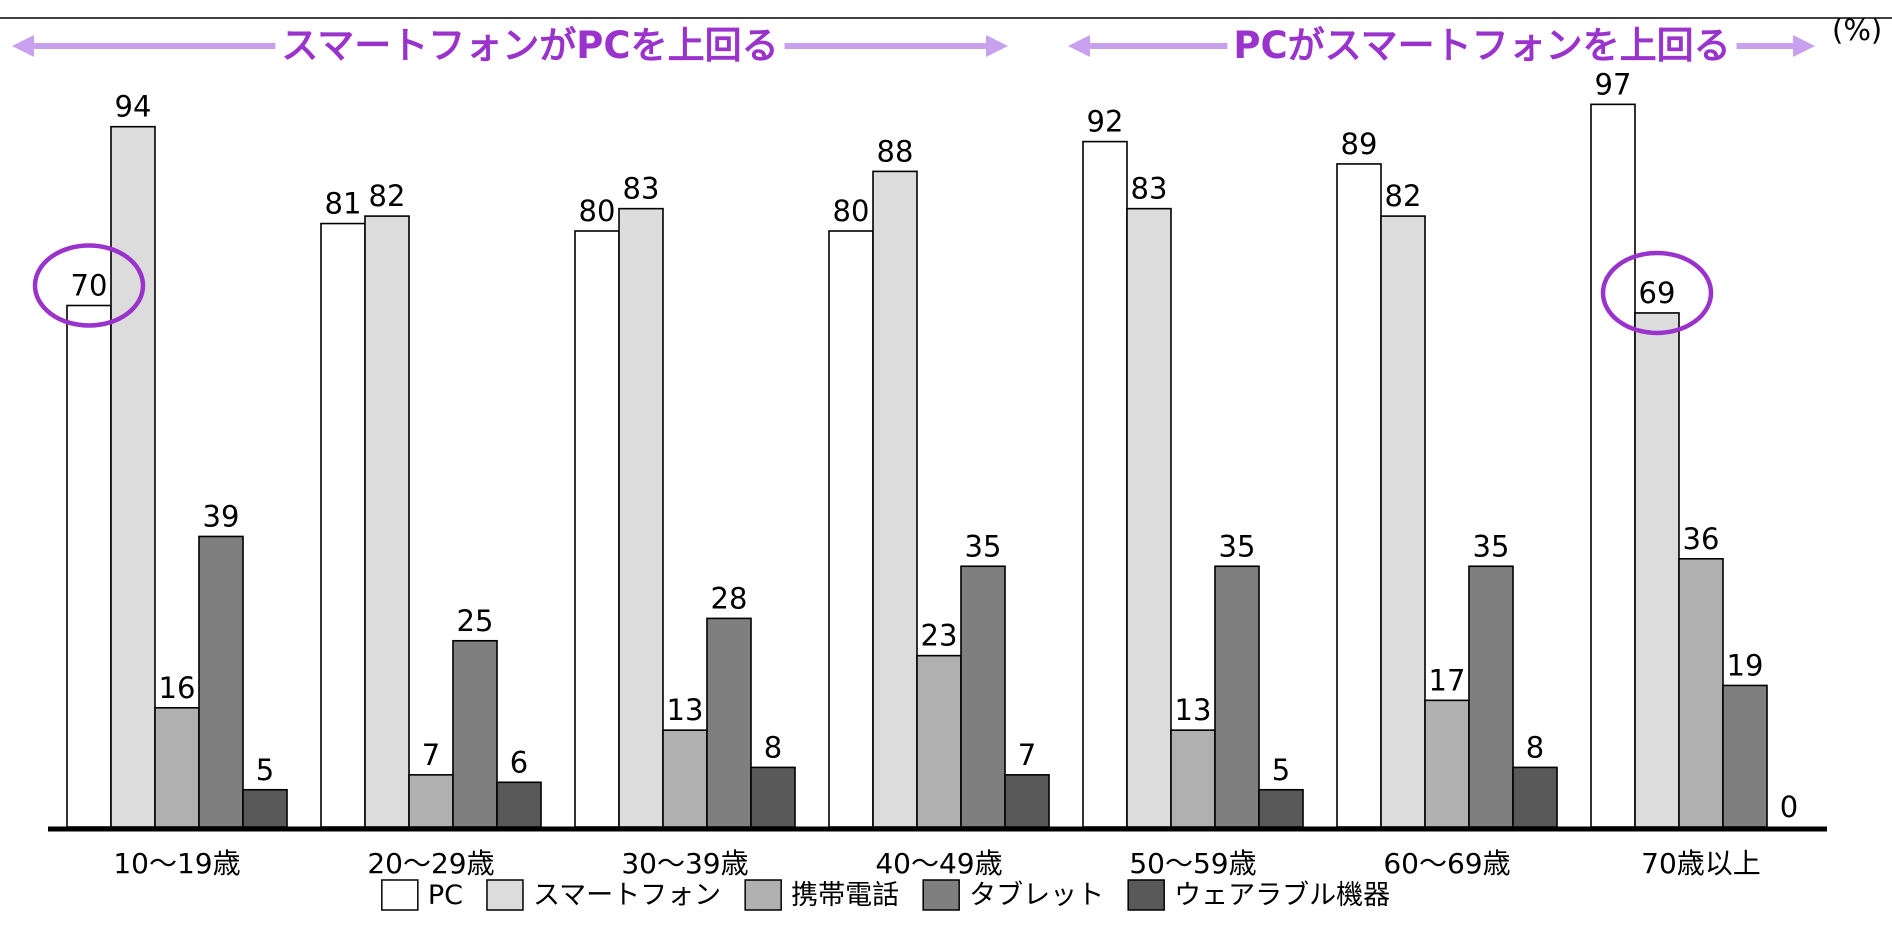  I want to click on data-label: 88, so click(895, 151).